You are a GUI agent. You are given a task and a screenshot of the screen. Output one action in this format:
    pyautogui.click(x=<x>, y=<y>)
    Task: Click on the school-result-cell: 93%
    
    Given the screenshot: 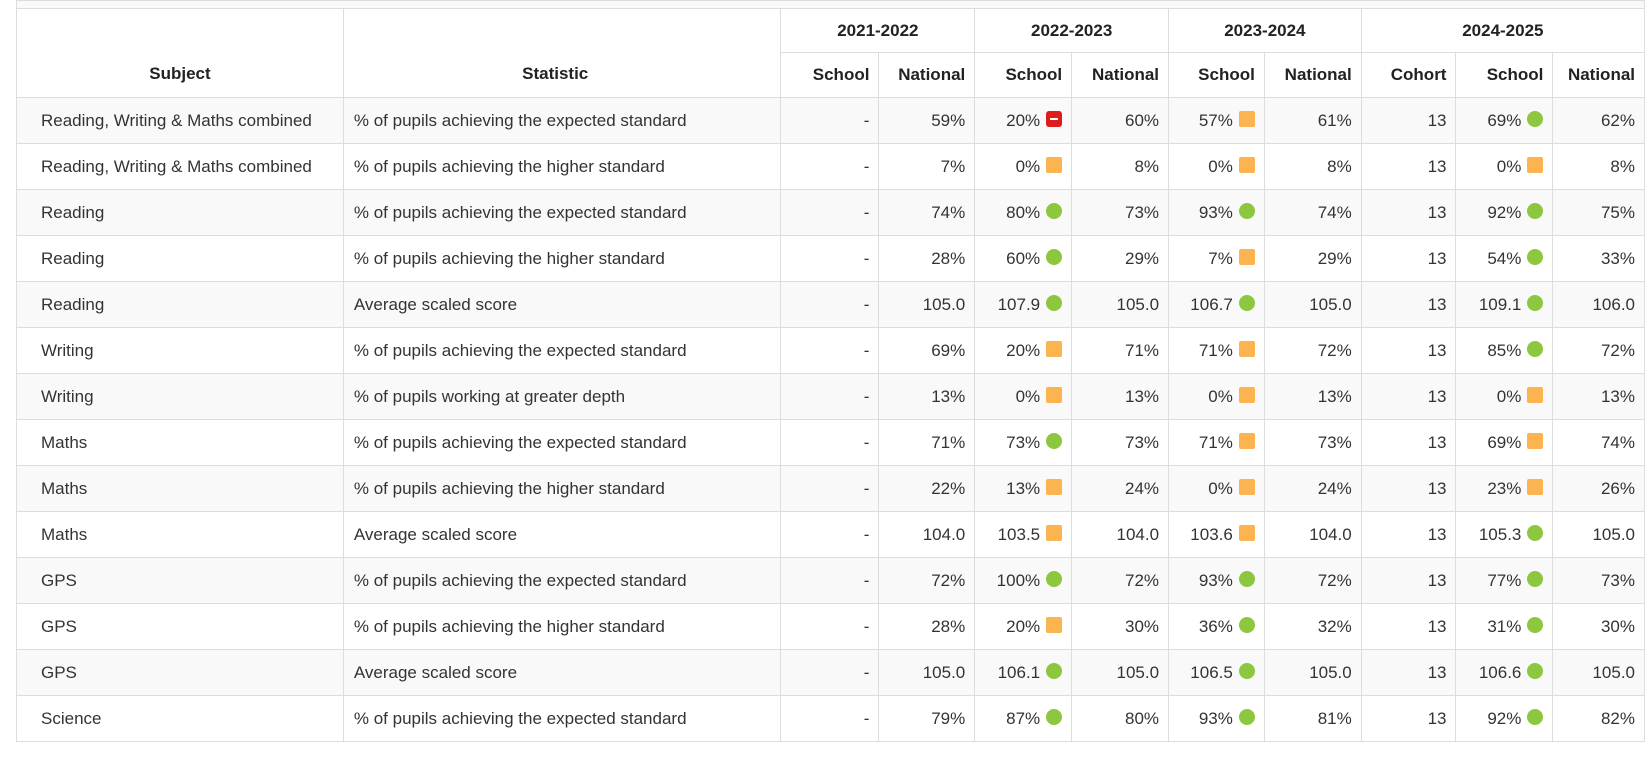 What is the action you would take?
    pyautogui.click(x=1216, y=580)
    